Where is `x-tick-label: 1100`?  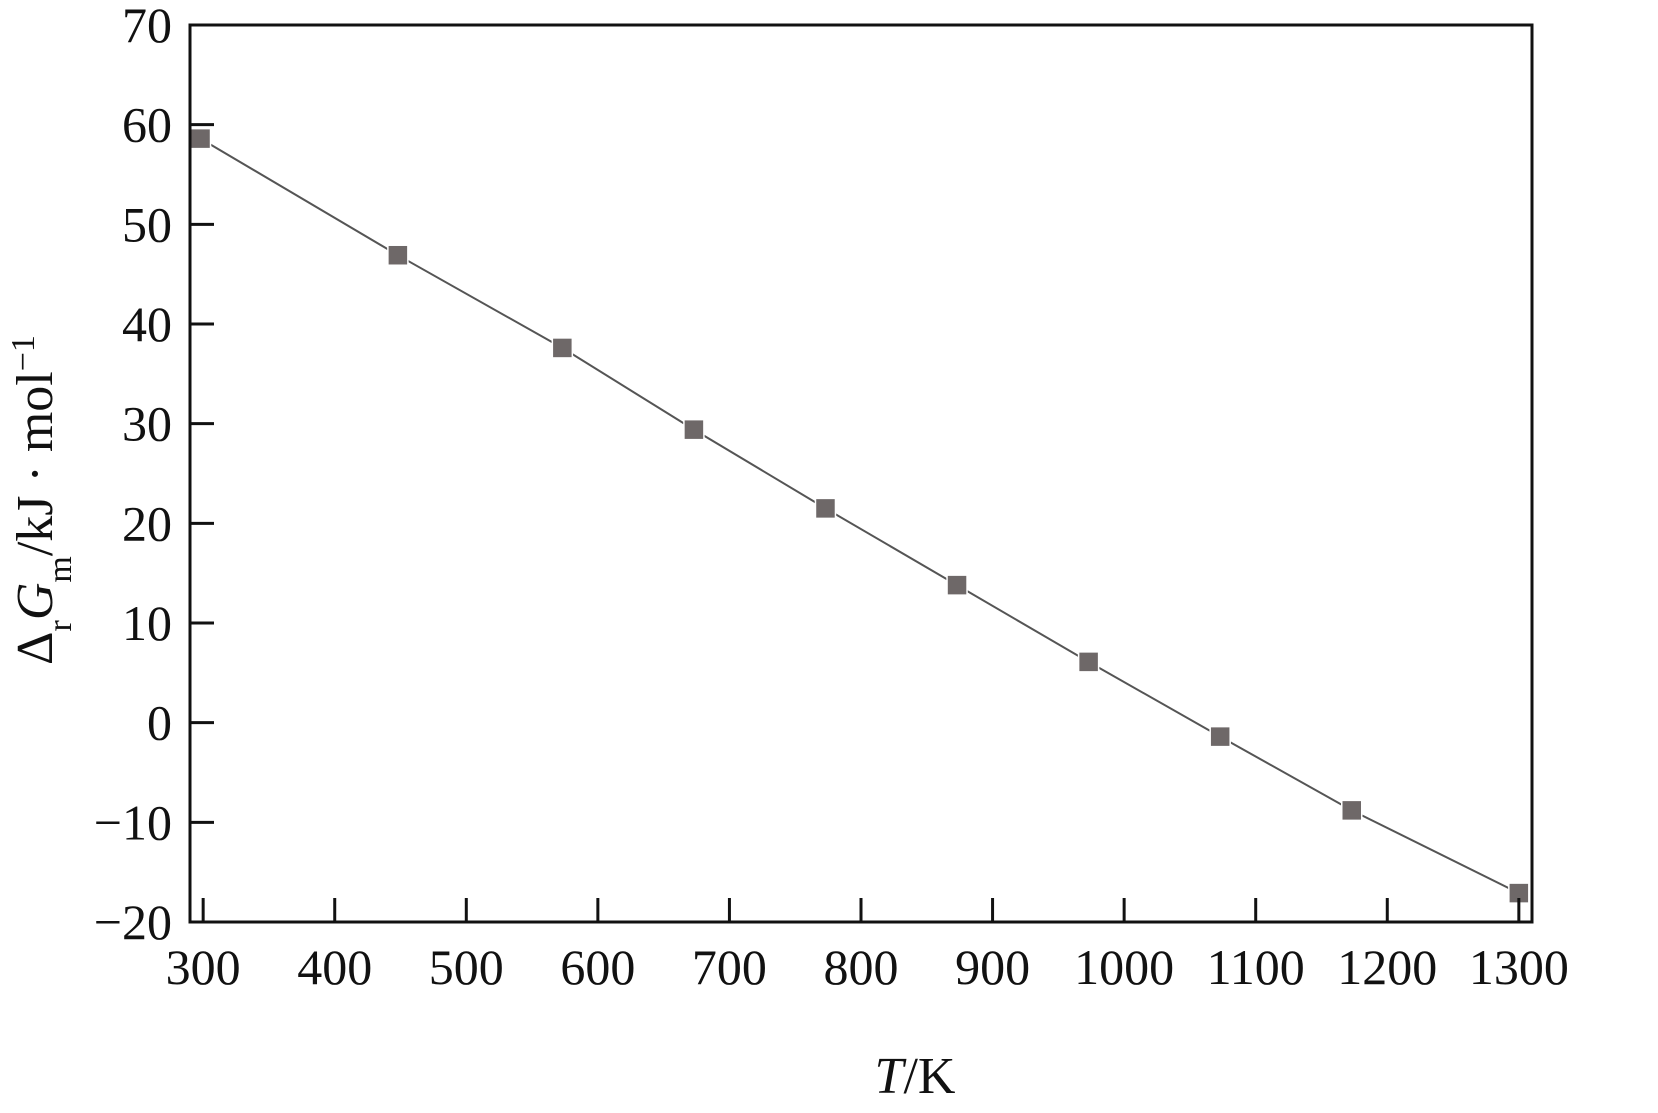 x-tick-label: 1100 is located at coordinates (1256, 967).